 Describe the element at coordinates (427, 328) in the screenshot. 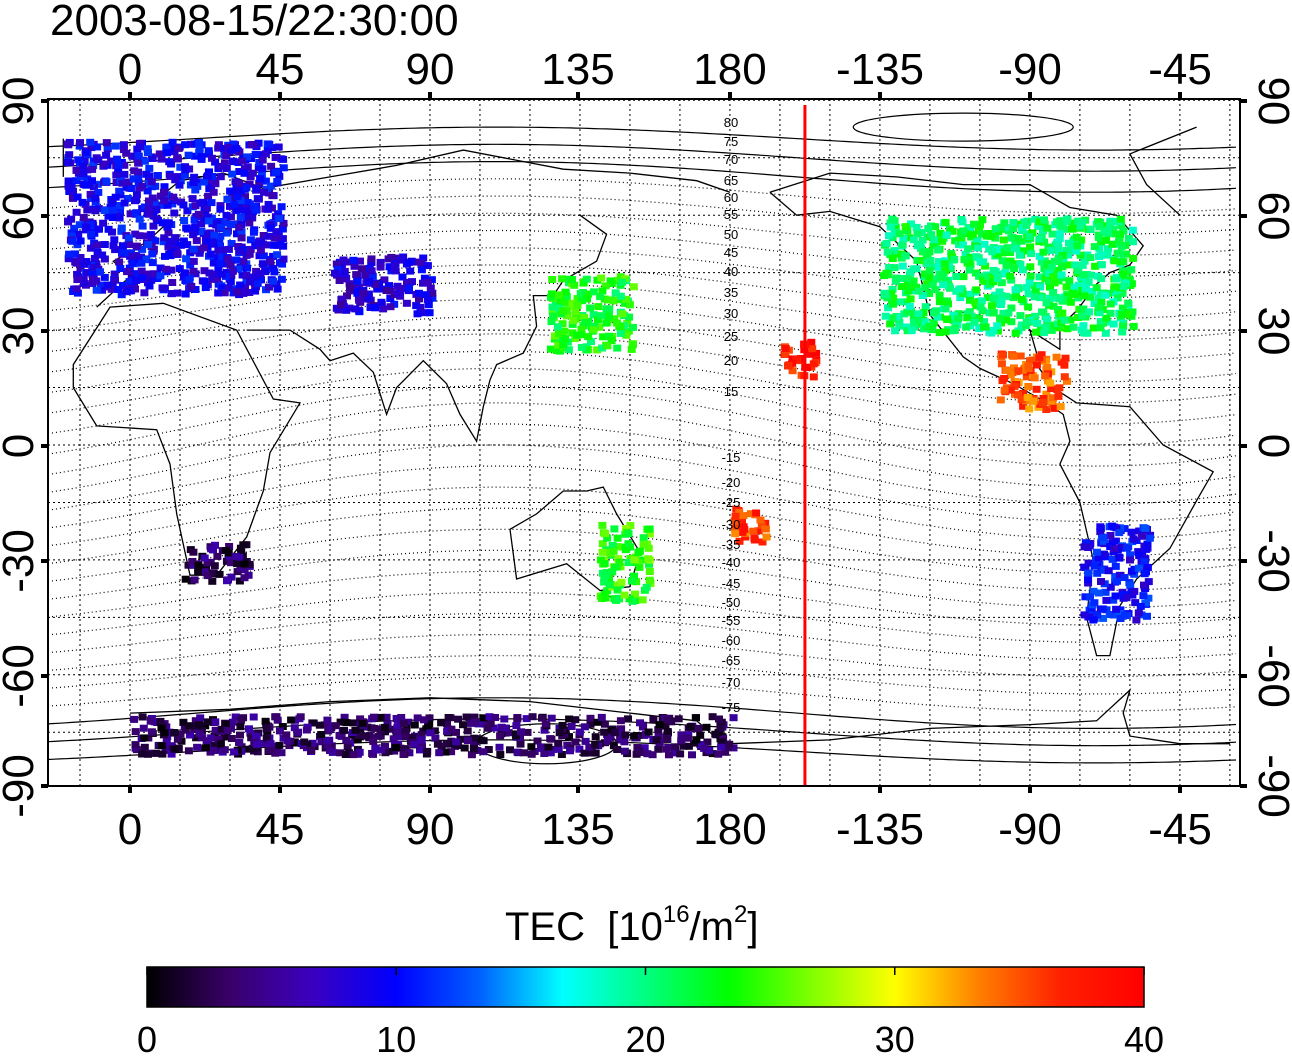

I see `coastline` at that location.